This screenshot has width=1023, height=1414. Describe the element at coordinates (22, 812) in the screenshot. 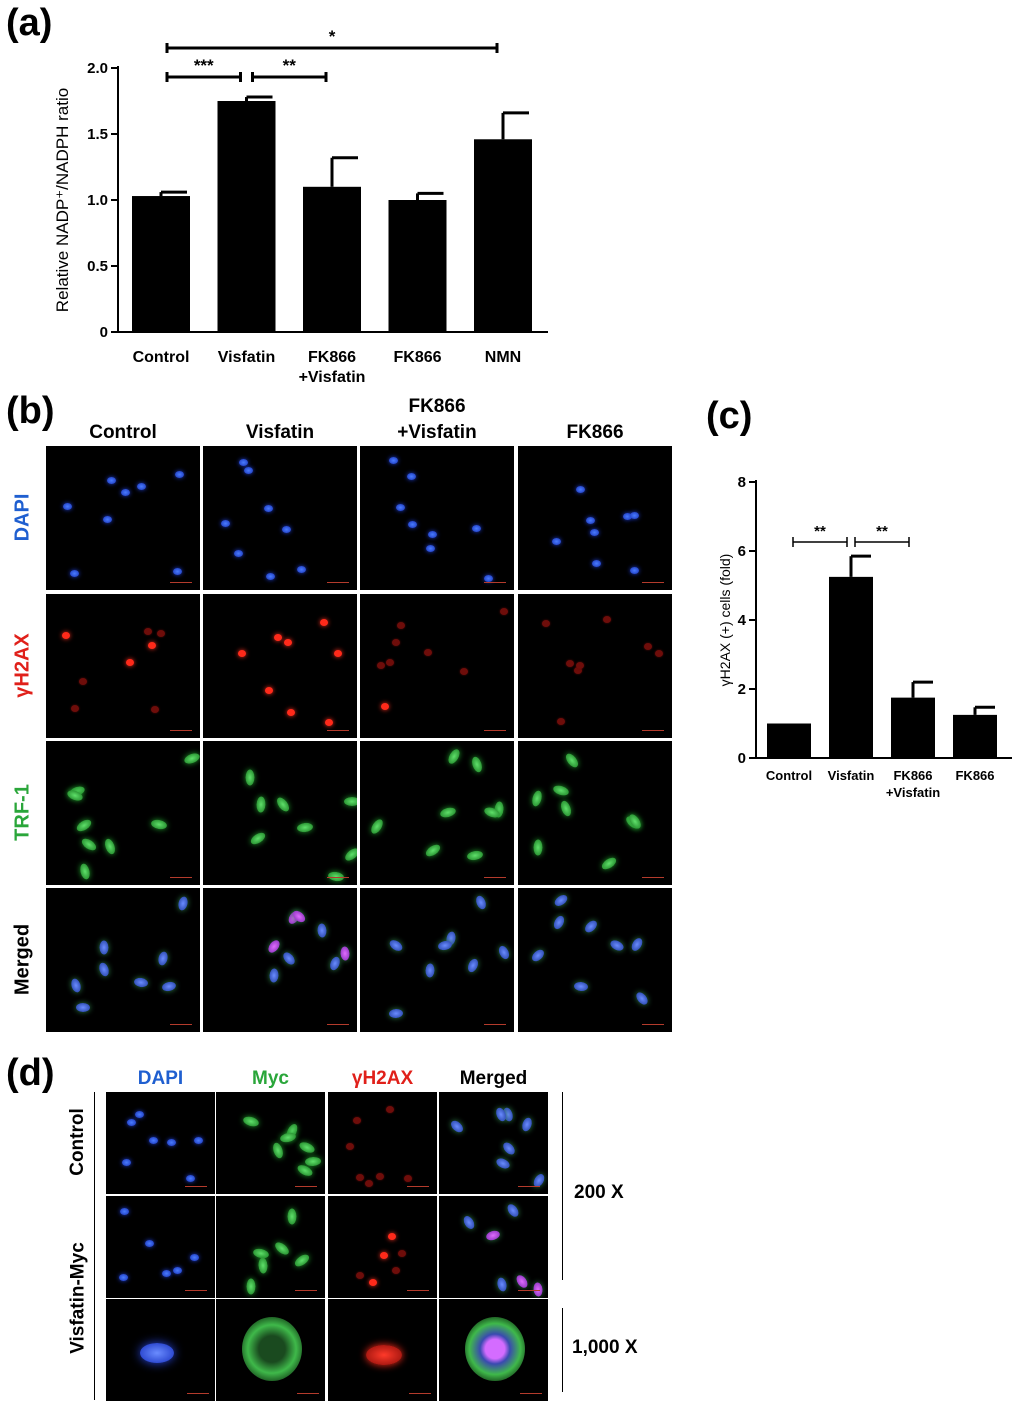

I see `panel-b-row-label: TRF-1` at that location.